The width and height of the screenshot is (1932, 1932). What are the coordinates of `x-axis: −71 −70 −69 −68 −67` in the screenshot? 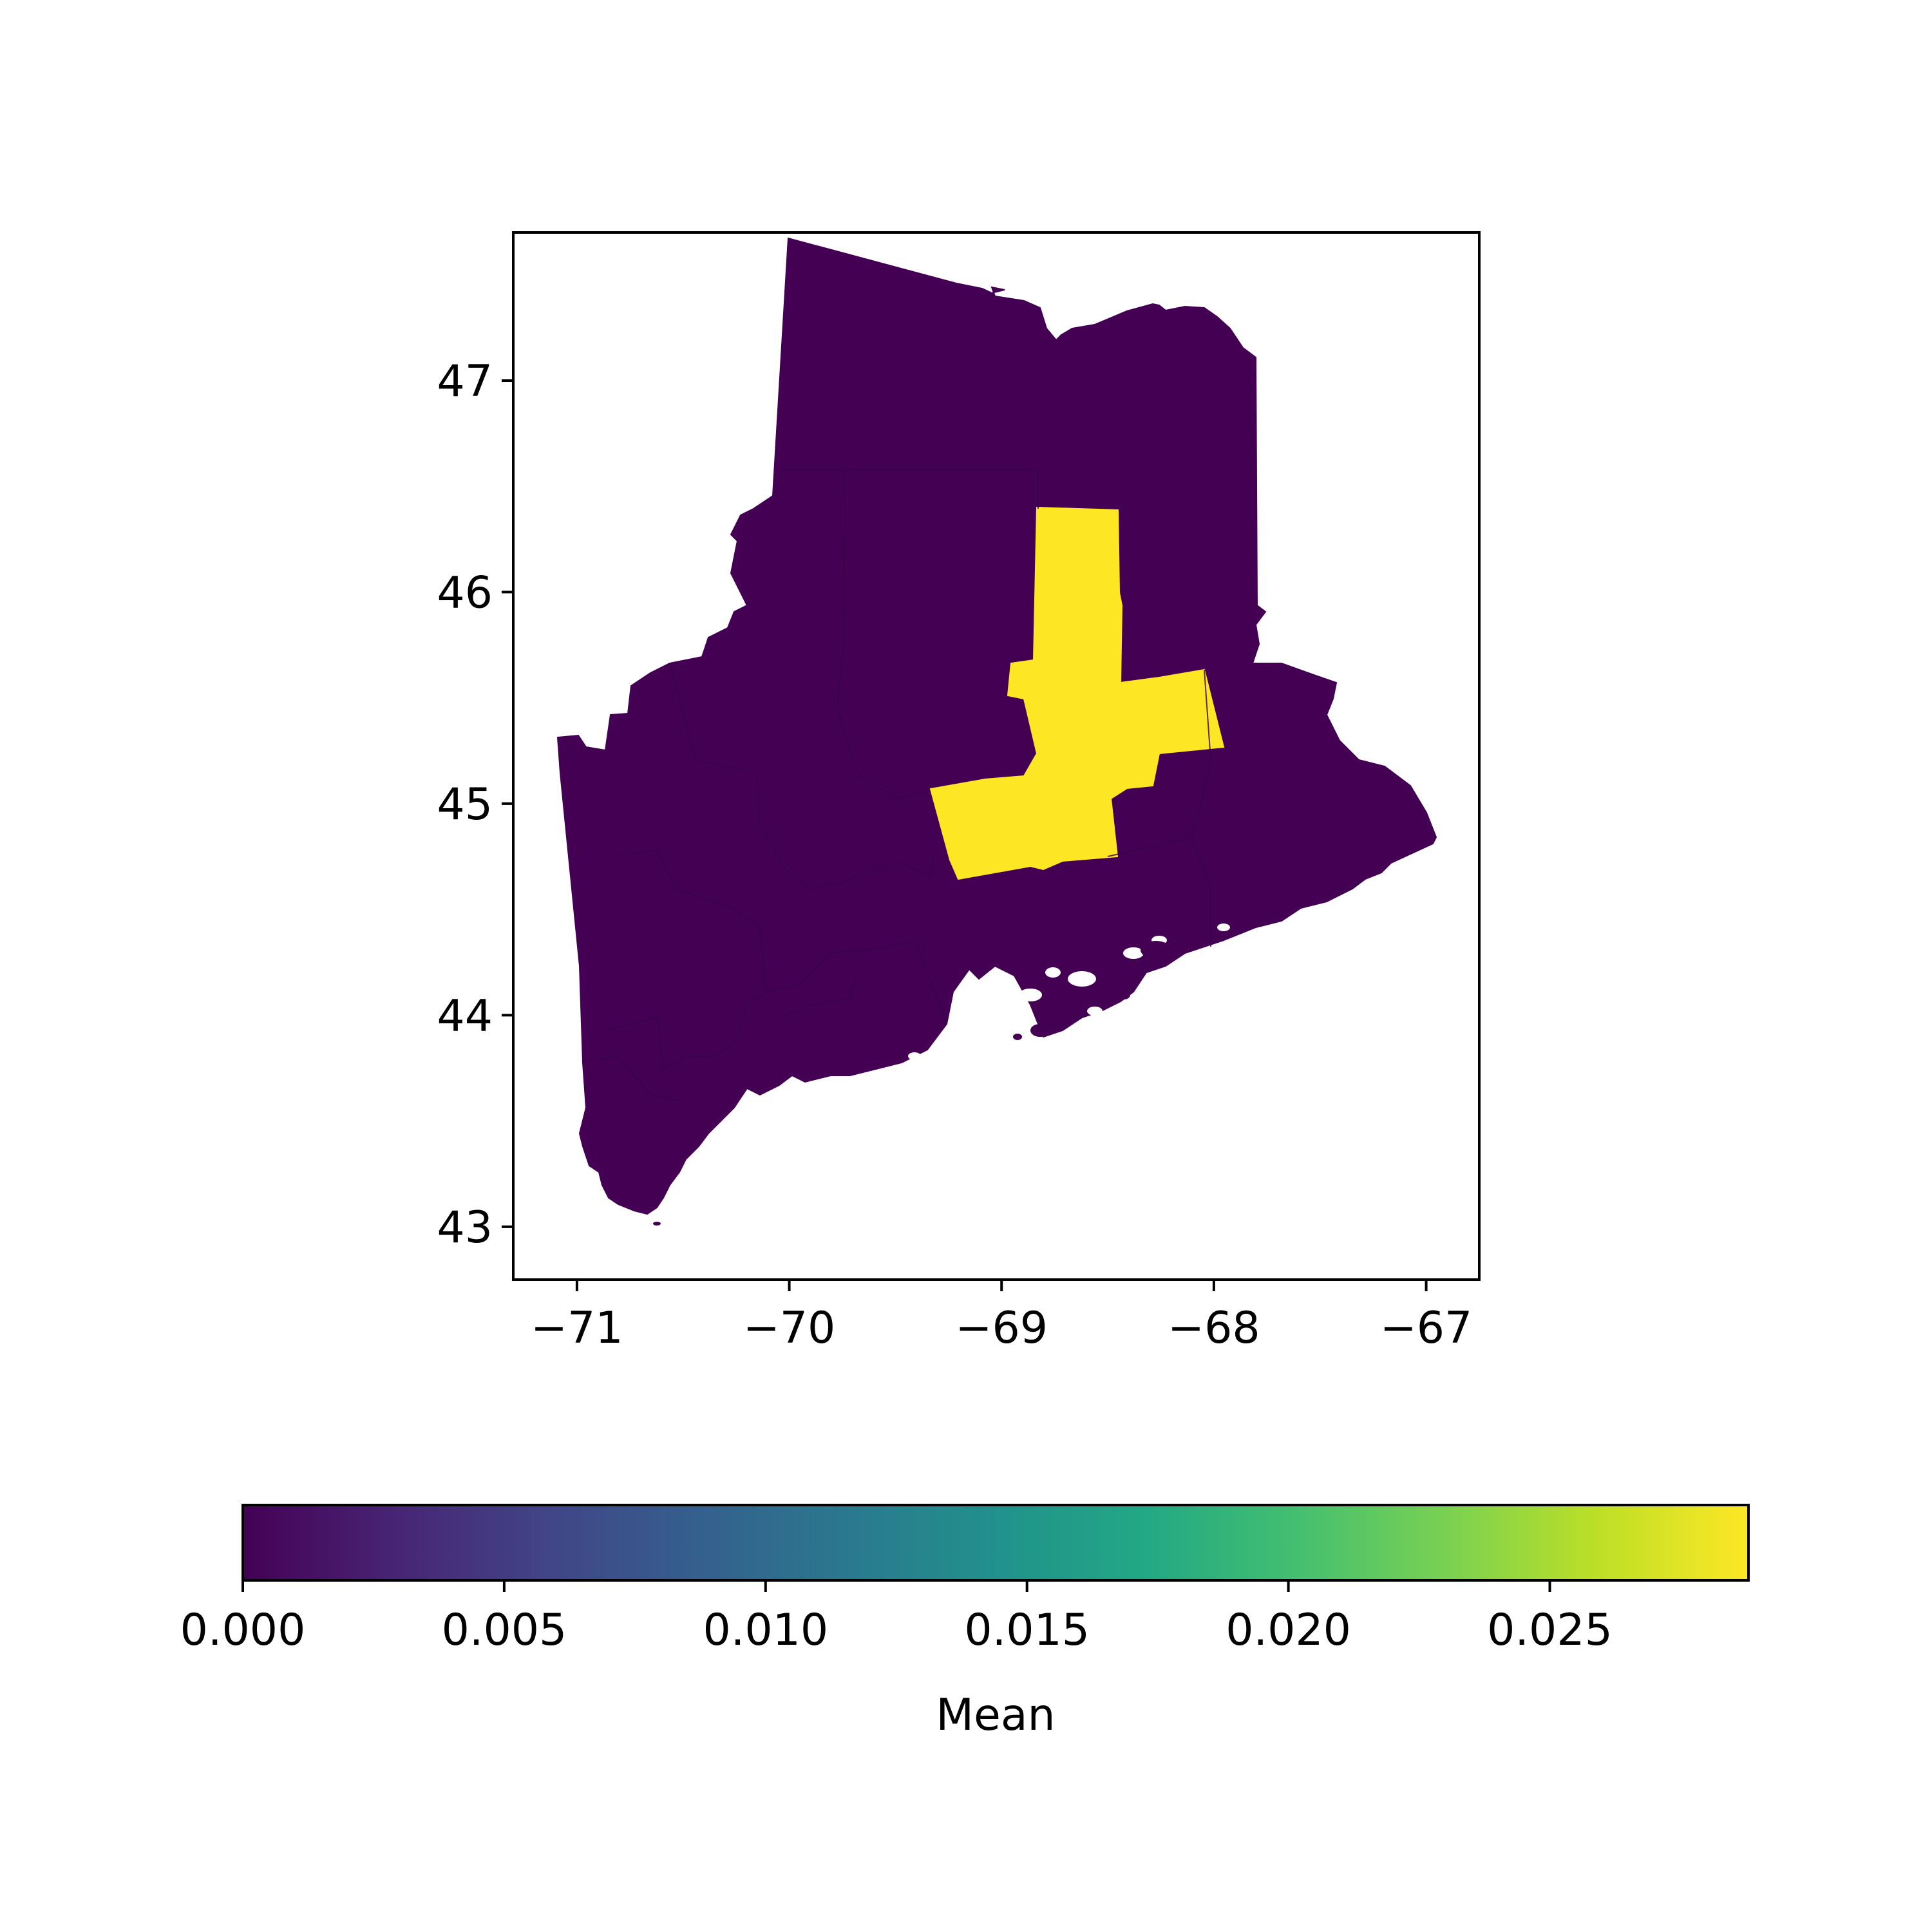 It's located at (1002, 1317).